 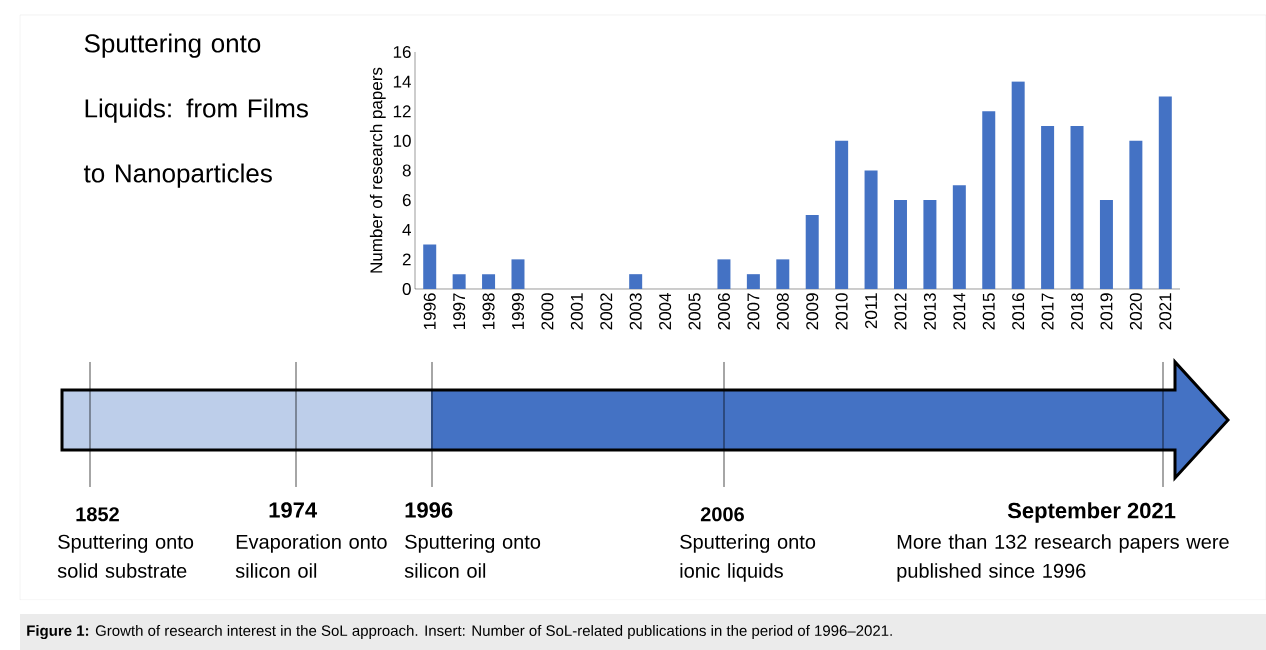 I want to click on text: Sputtering onto solid substrate, so click(x=125, y=556).